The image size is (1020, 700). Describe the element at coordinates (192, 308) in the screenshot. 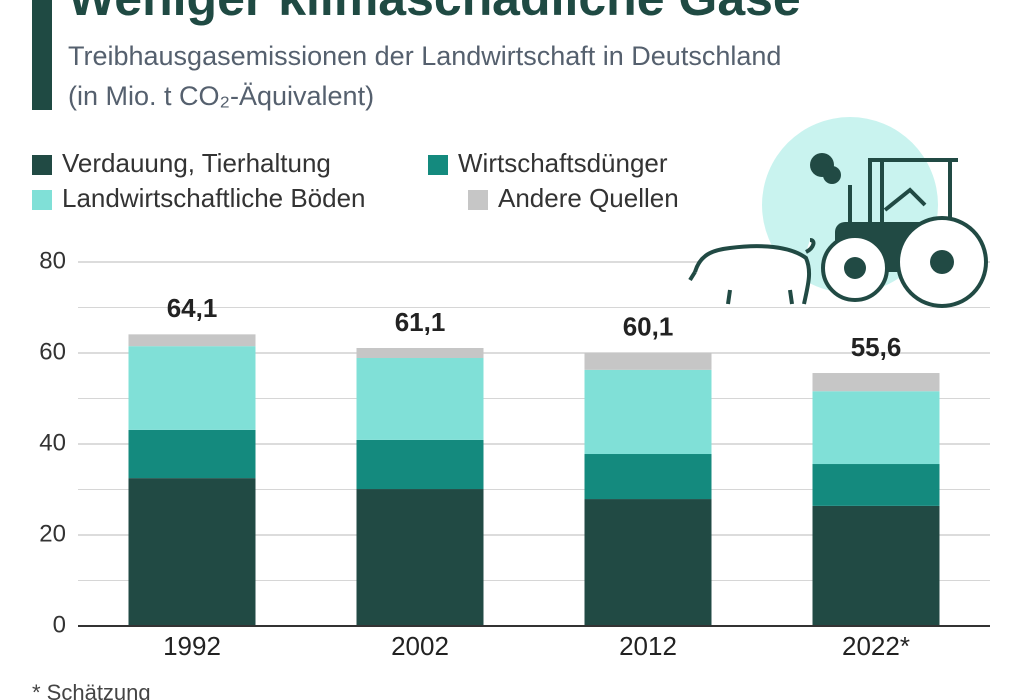

I see `total-label: 64,1` at that location.